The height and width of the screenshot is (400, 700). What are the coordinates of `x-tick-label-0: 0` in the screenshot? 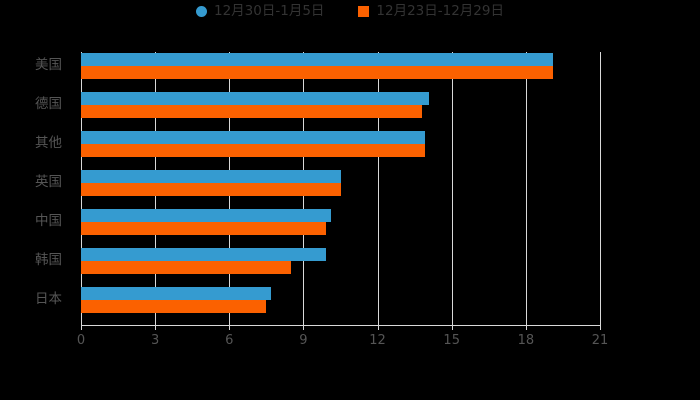 It's located at (81, 340).